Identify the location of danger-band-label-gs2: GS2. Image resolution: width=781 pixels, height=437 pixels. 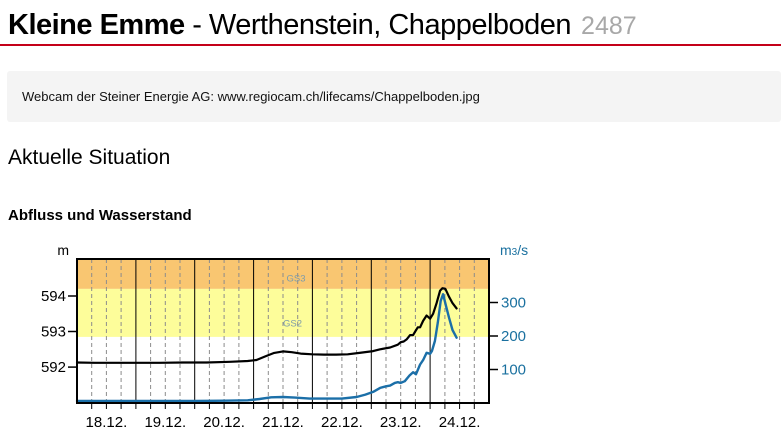
(292, 324).